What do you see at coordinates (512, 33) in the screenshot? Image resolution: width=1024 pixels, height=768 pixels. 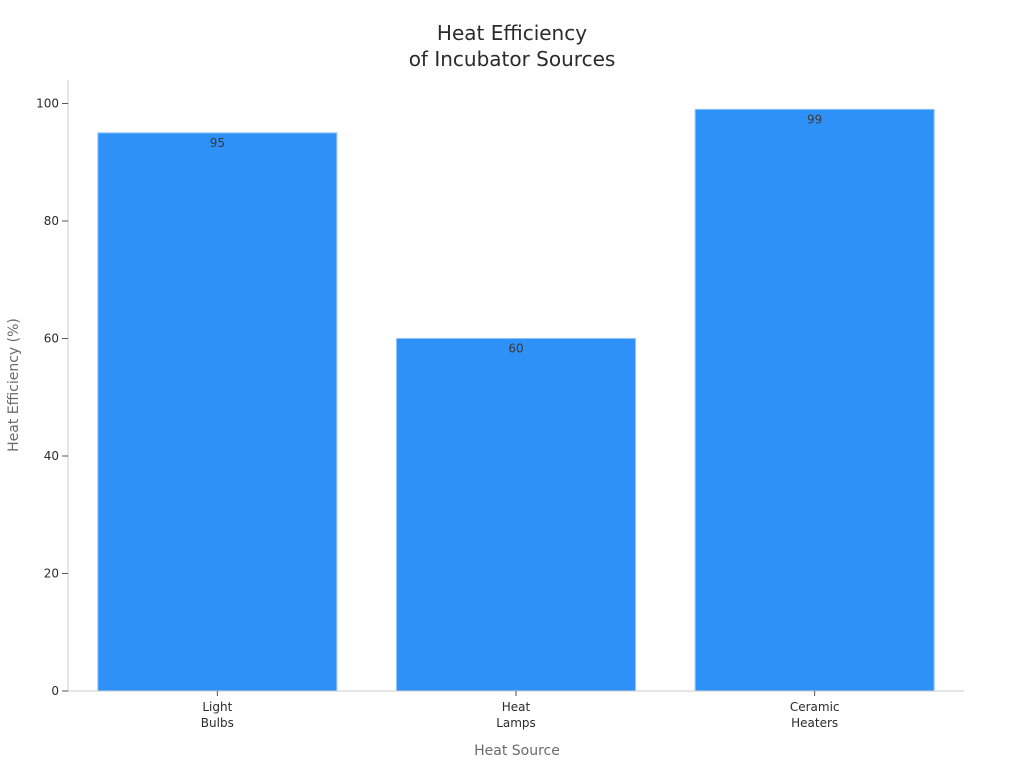 I see `chart-title-line-1: Heat Efficiency` at bounding box center [512, 33].